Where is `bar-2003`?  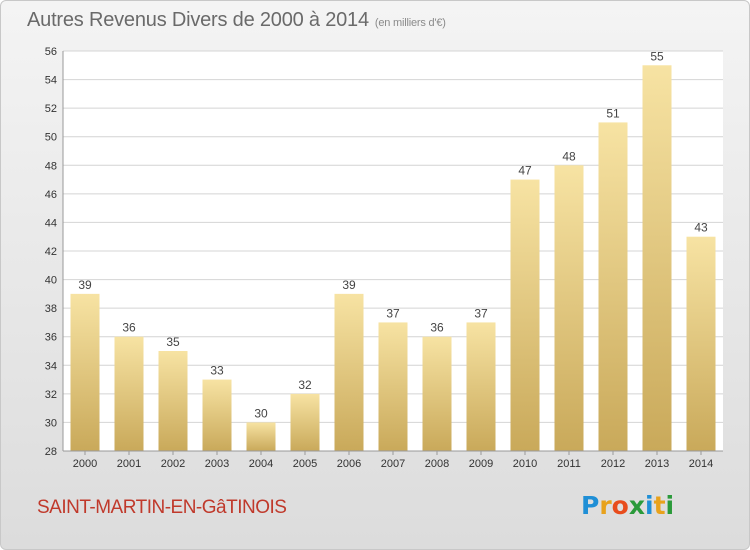 bar-2003 is located at coordinates (217, 415).